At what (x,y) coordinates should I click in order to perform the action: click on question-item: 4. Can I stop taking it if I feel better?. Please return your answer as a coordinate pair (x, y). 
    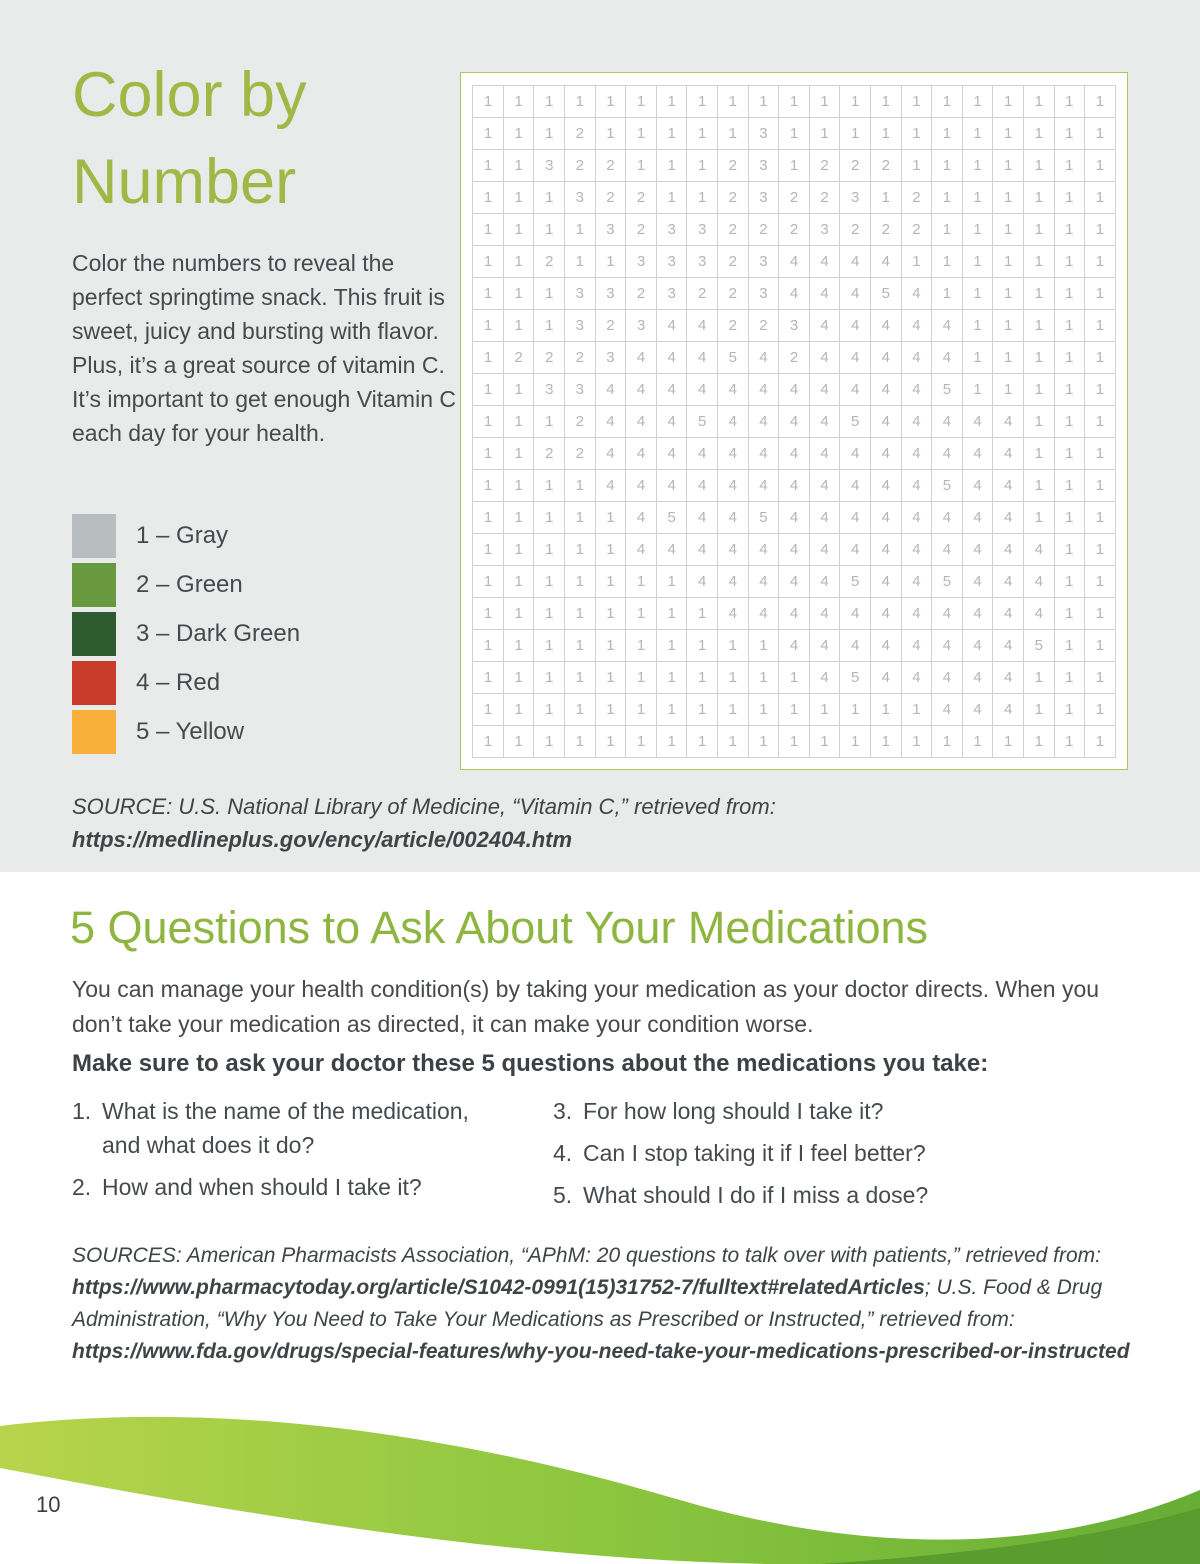
    Looking at the image, I should click on (793, 1153).